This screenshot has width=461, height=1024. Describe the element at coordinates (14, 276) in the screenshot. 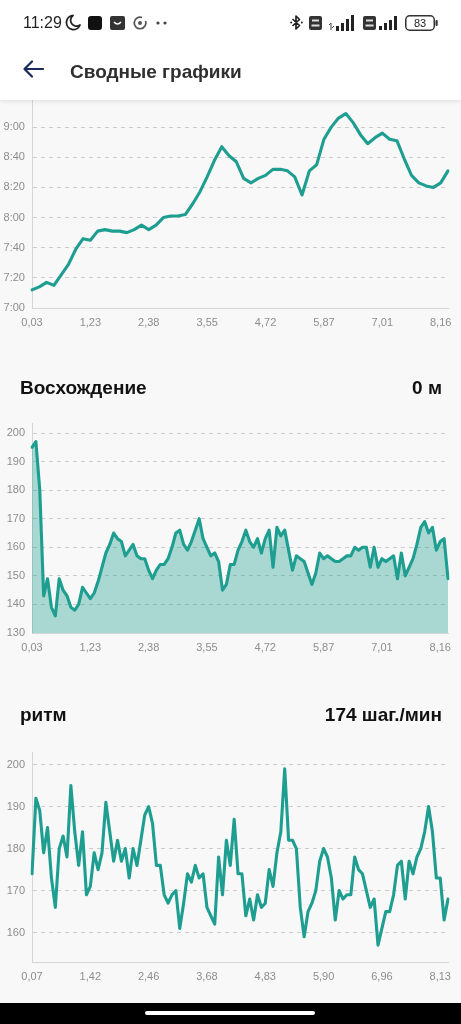

I see `y-tick-label: 7:20` at that location.